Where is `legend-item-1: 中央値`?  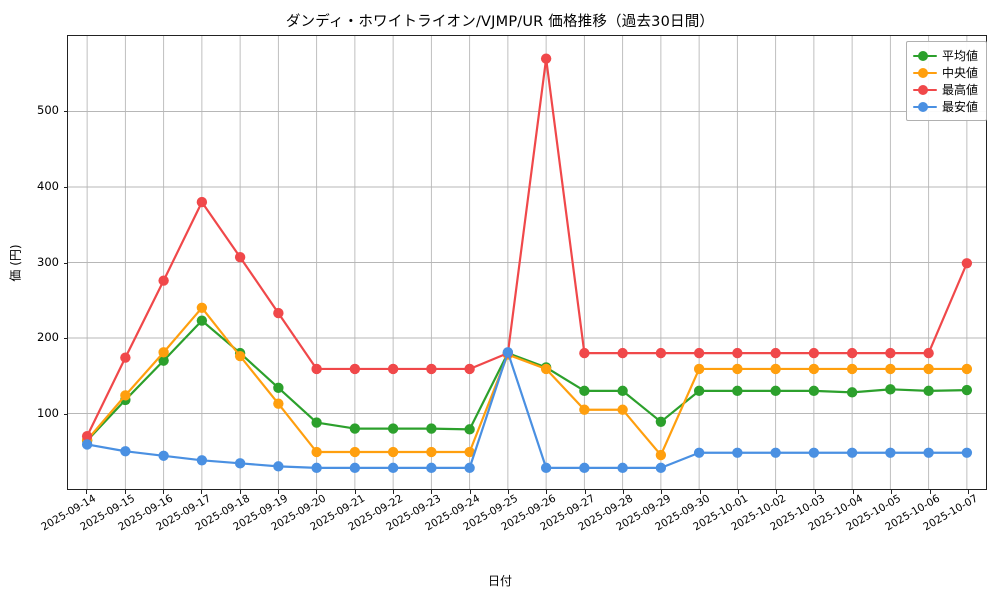
legend-item-1: 中央値 is located at coordinates (945, 72).